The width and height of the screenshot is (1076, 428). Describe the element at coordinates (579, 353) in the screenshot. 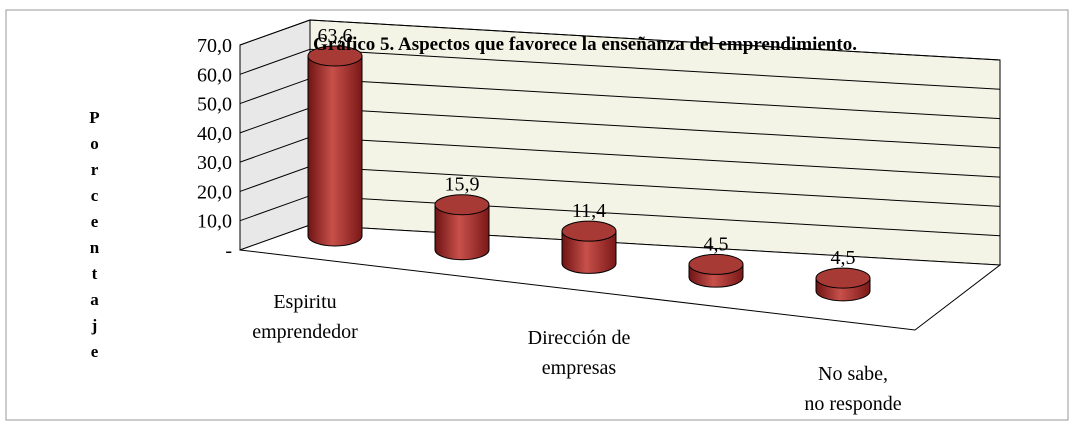

I see `x-tick-label: Dirección de empresas` at that location.